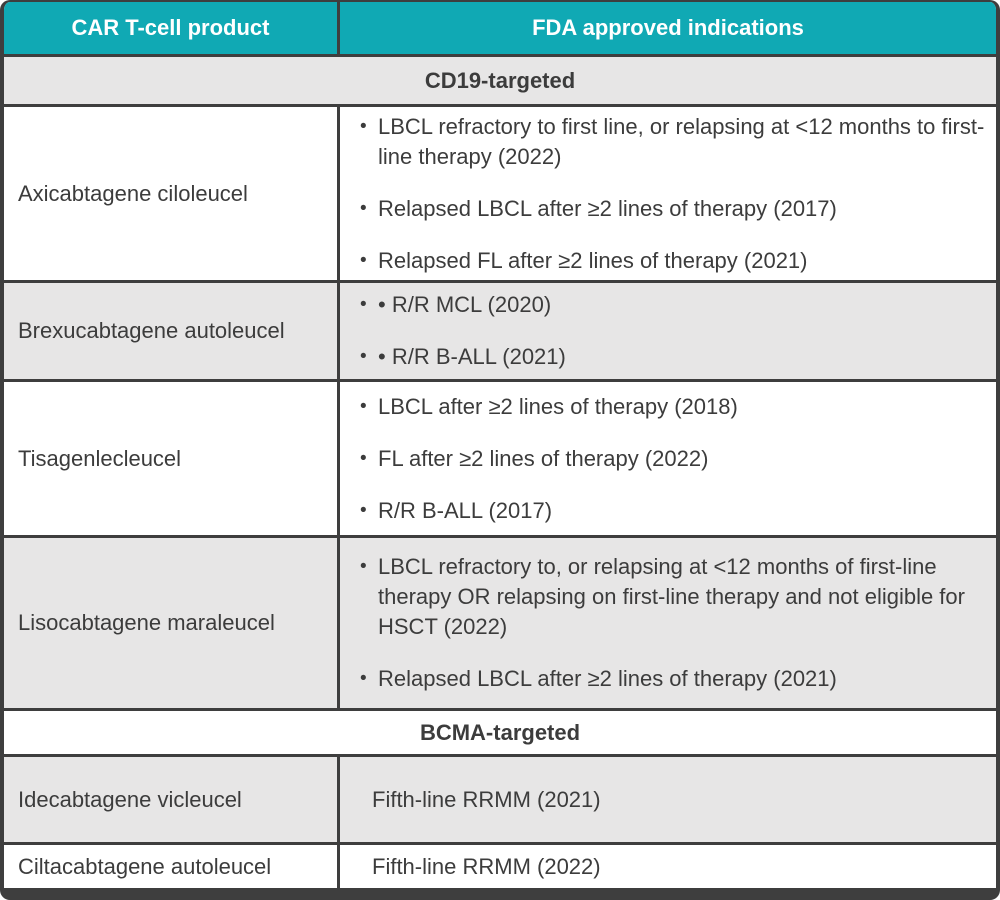 The width and height of the screenshot is (1000, 900). What do you see at coordinates (151, 330) in the screenshot?
I see `product-name: Brexucabtagene autoleucel` at bounding box center [151, 330].